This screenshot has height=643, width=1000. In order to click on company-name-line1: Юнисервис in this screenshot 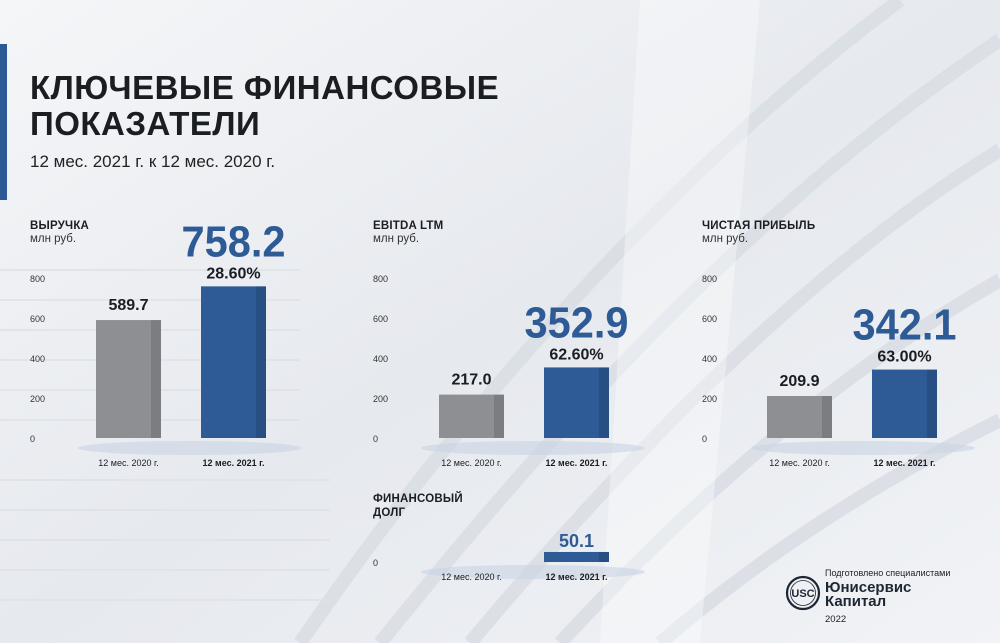, I will do `click(868, 587)`.